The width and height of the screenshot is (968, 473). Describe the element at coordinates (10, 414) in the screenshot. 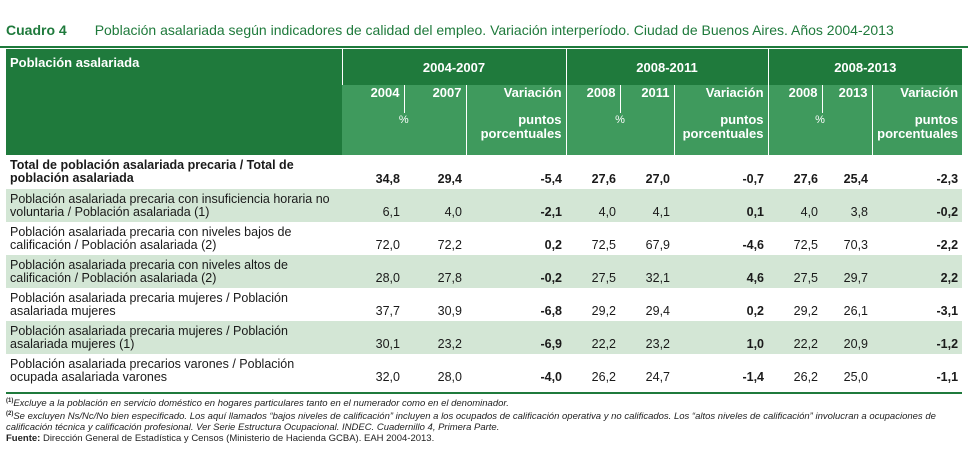

I see `footnote-mark: (2)` at that location.